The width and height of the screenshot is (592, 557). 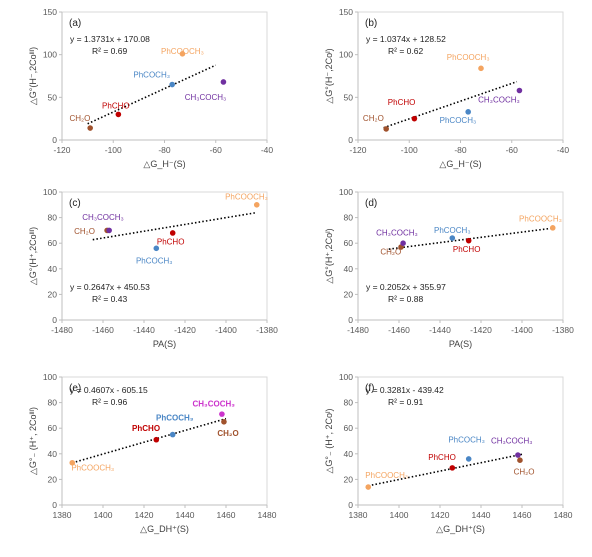 What do you see at coordinates (103, 515) in the screenshot?
I see `x-tick-label: 1400` at bounding box center [103, 515].